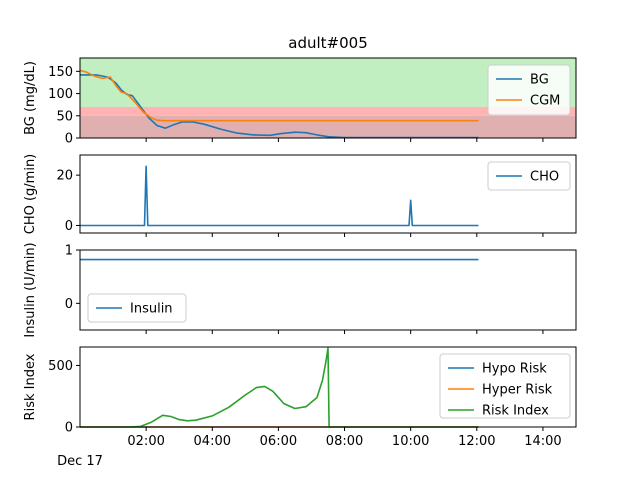  Describe the element at coordinates (278, 441) in the screenshot. I see `x-tick-label: 06:00` at that location.